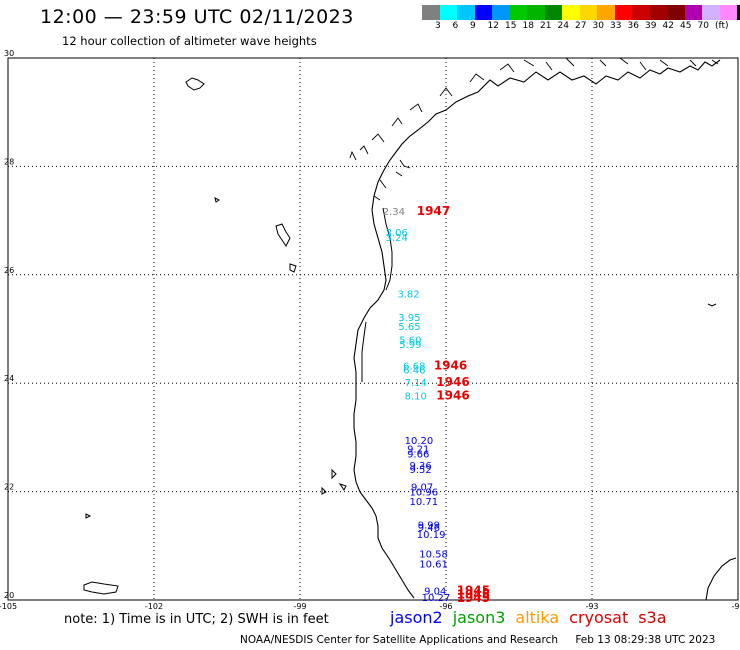  Describe the element at coordinates (421, 470) in the screenshot. I see `wave-height-label: 9.52` at that location.